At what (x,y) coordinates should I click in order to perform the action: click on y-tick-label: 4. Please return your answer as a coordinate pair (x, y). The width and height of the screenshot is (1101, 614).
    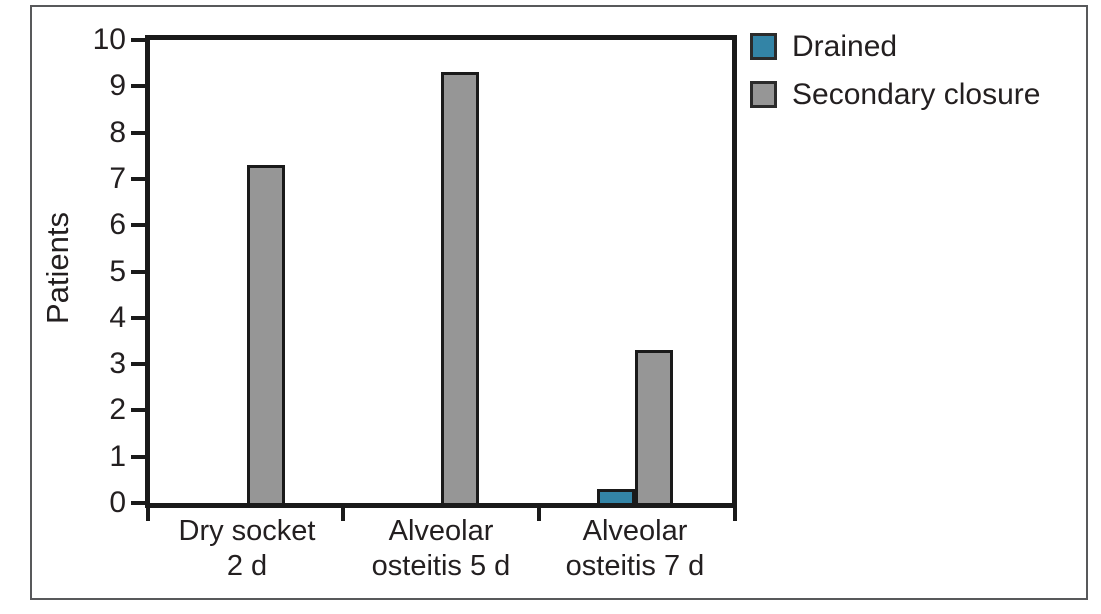
    Looking at the image, I should click on (117, 317).